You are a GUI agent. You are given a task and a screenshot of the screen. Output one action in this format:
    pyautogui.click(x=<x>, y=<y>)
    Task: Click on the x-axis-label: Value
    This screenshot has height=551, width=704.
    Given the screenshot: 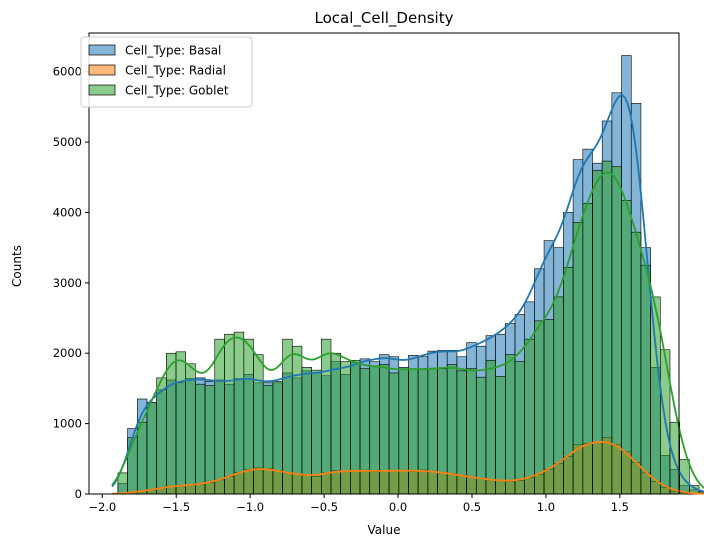 What is the action you would take?
    pyautogui.click(x=384, y=530)
    